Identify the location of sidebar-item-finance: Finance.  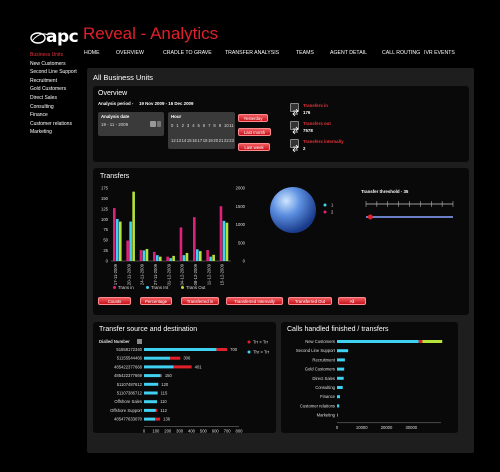
(39, 115).